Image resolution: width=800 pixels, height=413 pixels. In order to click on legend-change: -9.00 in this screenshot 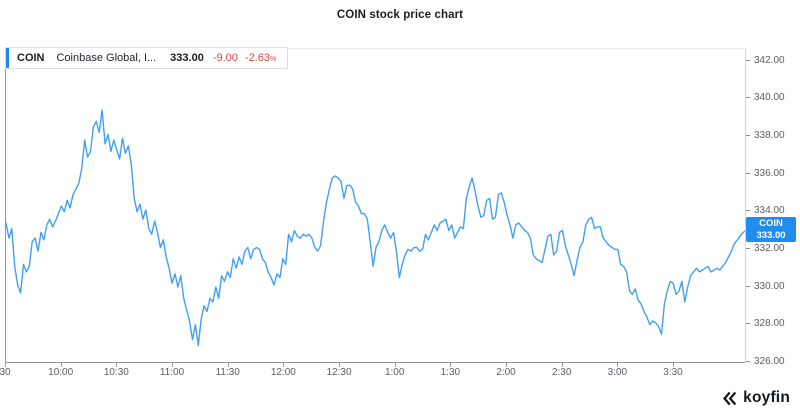, I will do `click(225, 58)`.